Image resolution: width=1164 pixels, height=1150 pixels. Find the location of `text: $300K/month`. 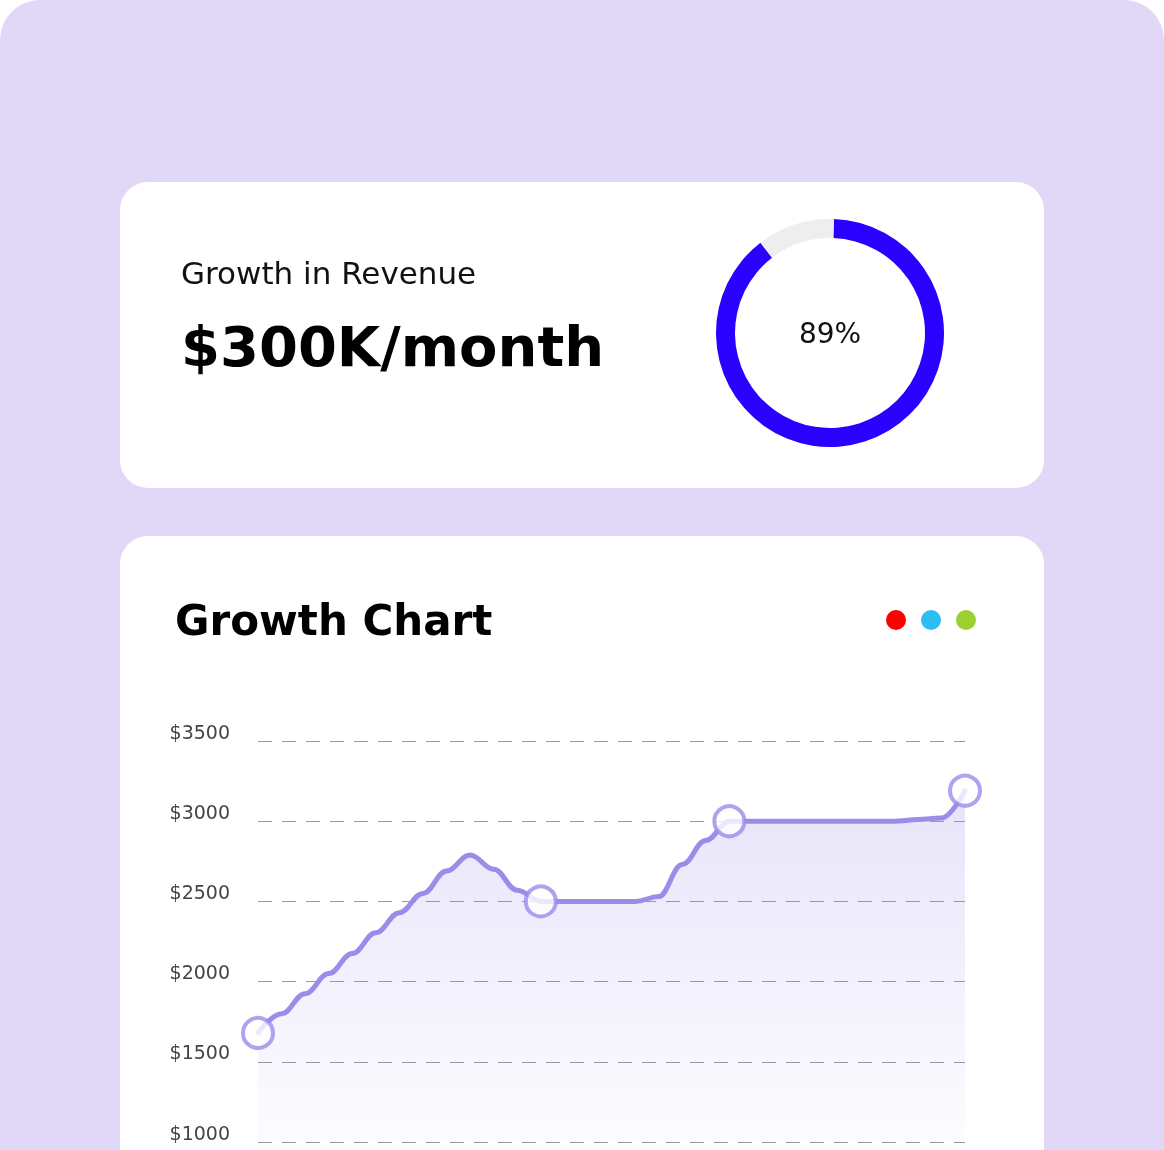

text: $300K/month is located at coordinates (393, 346).